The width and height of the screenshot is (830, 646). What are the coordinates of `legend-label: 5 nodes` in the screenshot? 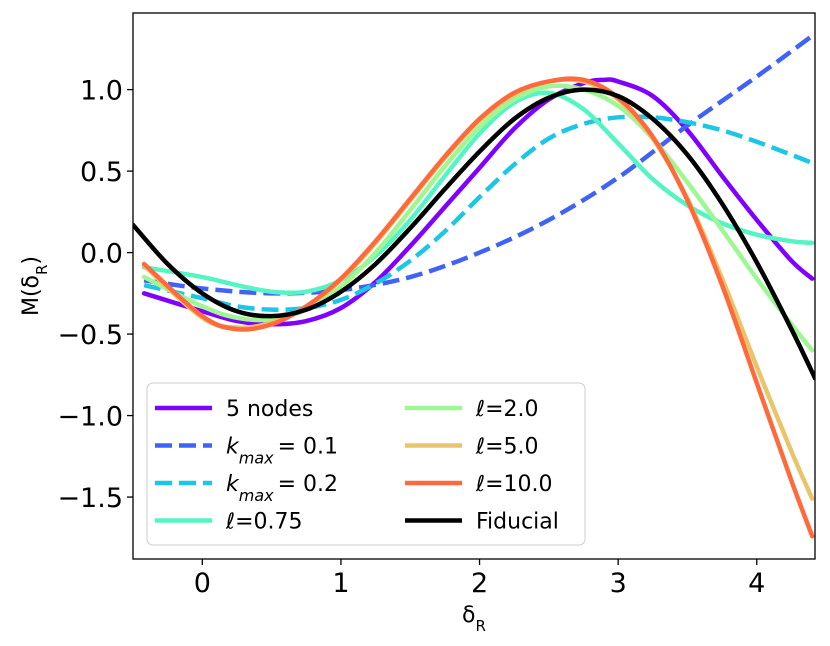 It's located at (269, 409).